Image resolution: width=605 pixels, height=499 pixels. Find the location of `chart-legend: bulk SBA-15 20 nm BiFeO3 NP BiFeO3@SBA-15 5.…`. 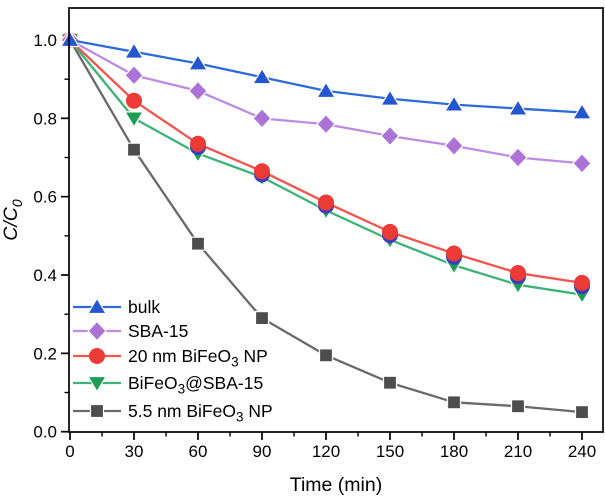

chart-legend: bulk SBA-15 20 nm BiFeO3 NP BiFeO3@SBA-15 5.… is located at coordinates (173, 361).